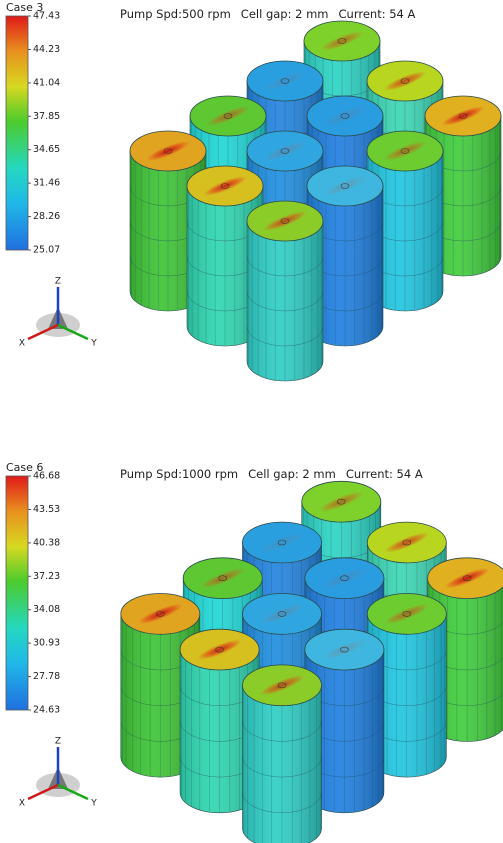 This screenshot has width=503, height=843. I want to click on colorbar-label: 44.23, so click(46, 49).